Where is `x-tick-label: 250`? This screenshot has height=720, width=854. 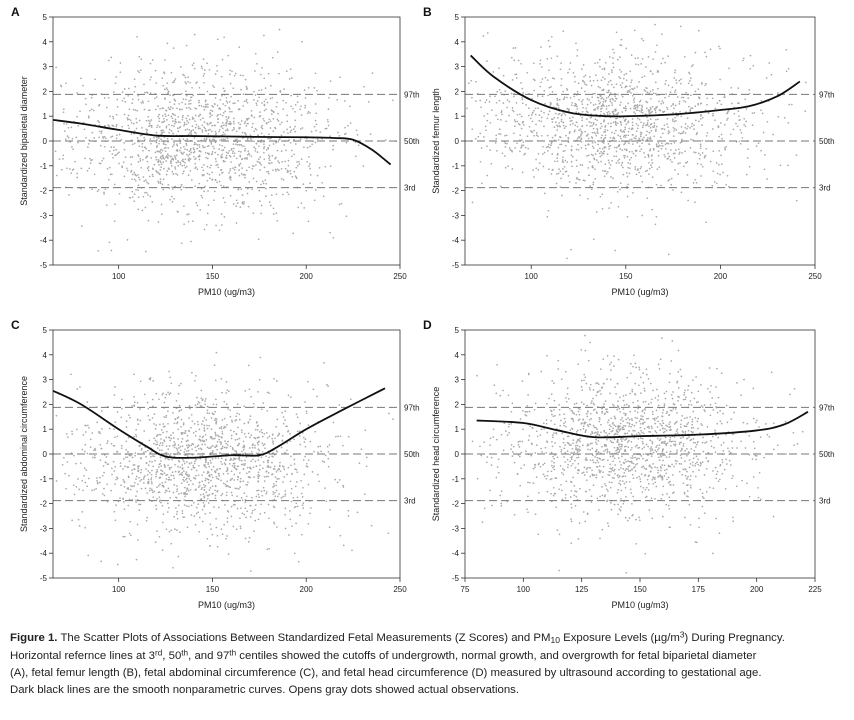 x-tick-label: 250 is located at coordinates (400, 589).